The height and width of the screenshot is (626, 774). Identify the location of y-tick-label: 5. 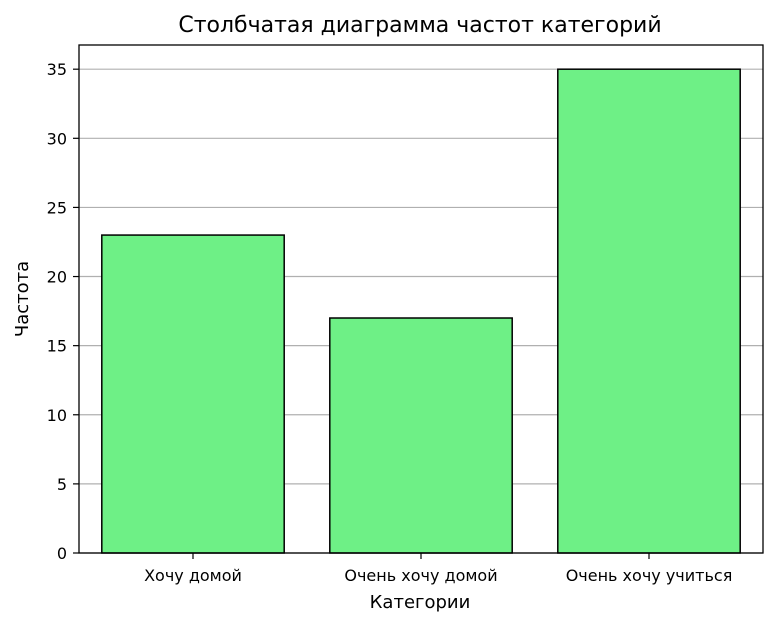
(62, 484).